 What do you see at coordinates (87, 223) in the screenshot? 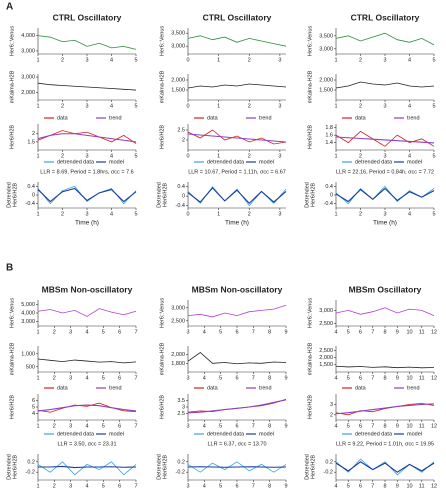
I see `x-axis-label: Time (h)` at bounding box center [87, 223].